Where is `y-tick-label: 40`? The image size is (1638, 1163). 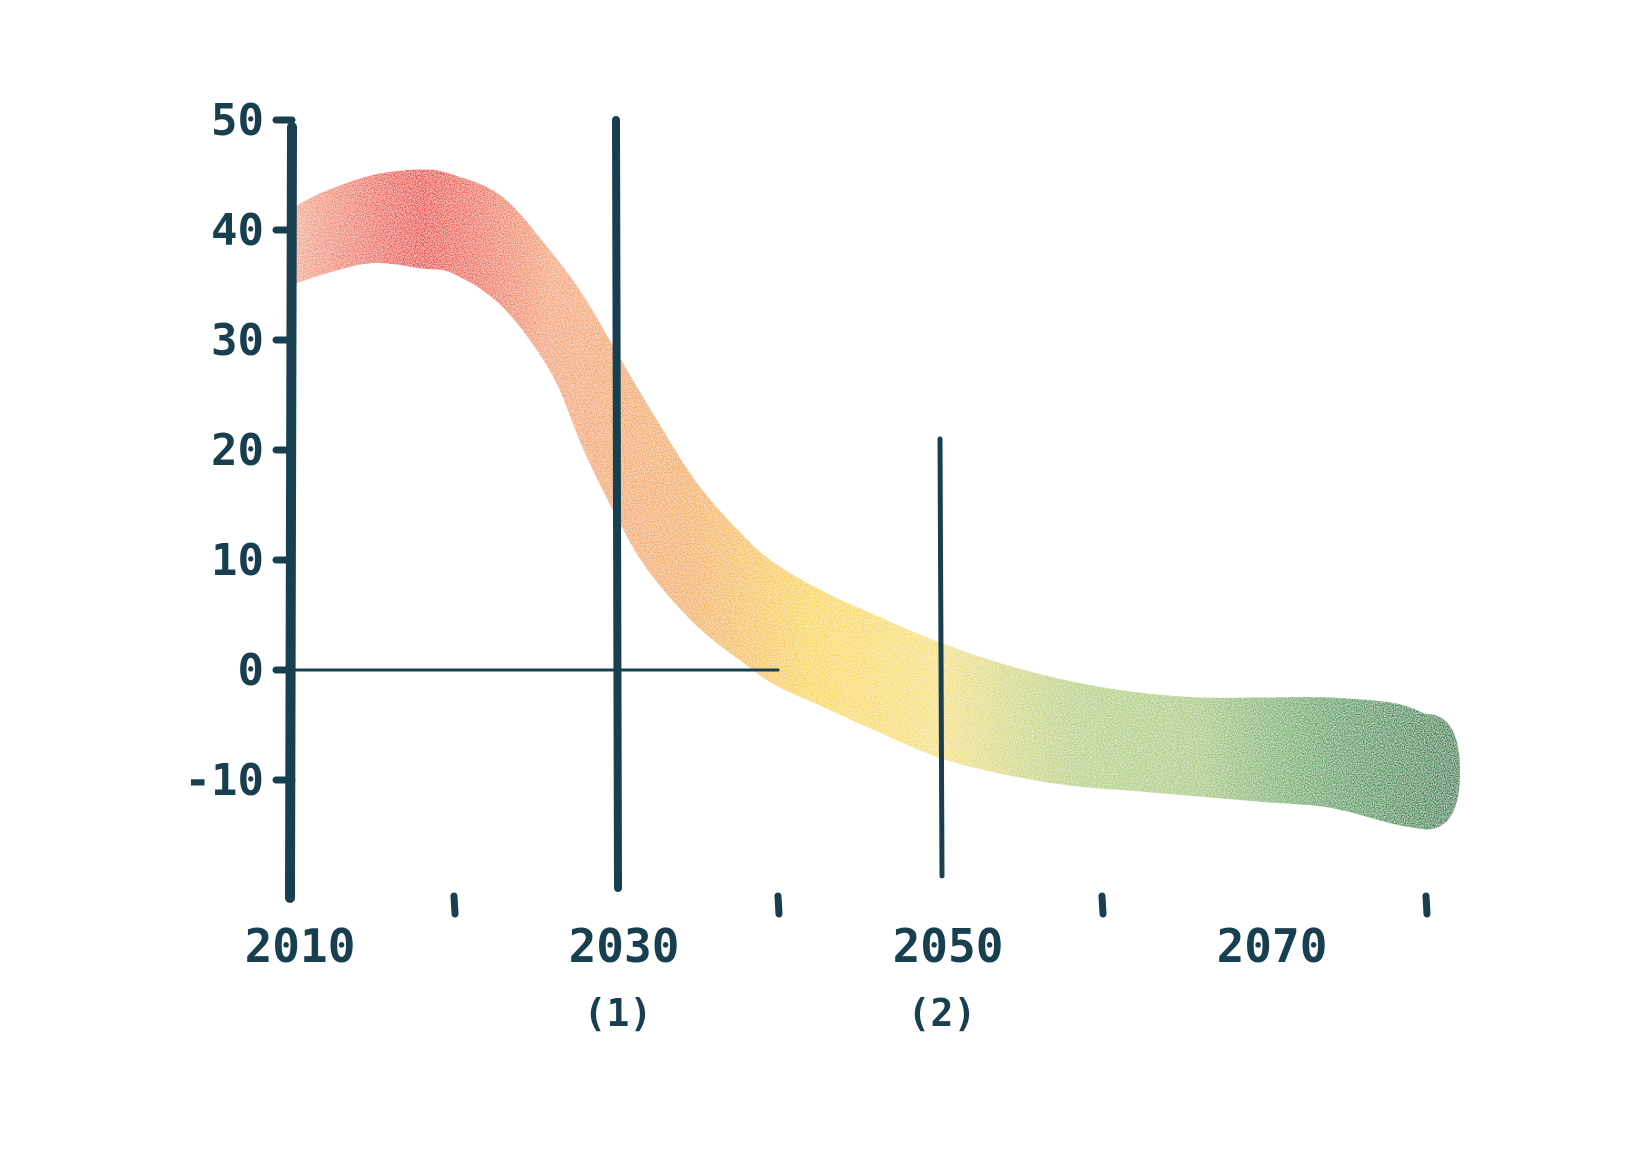 y-tick-label: 40 is located at coordinates (237, 230).